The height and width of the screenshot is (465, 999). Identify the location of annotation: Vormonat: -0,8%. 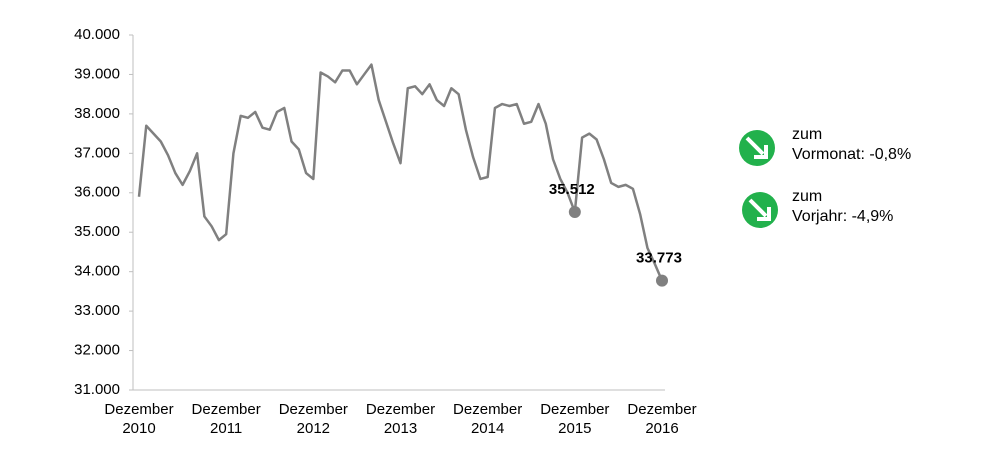
(852, 154).